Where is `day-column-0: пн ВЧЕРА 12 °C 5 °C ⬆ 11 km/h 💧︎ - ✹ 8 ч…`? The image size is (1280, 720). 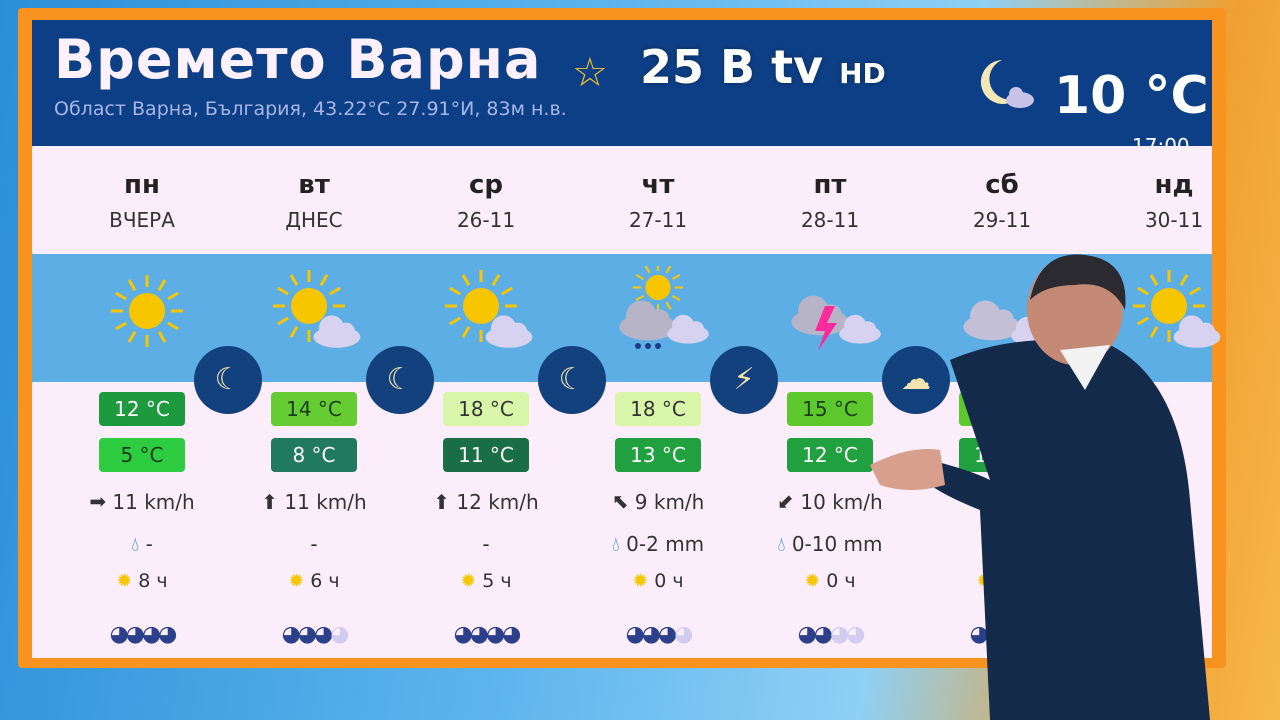
day-column-0: пн ВЧЕРА 12 °C 5 °C ⬆ 11 km/h 💧︎ - ✹ 8 ч… is located at coordinates (142, 402).